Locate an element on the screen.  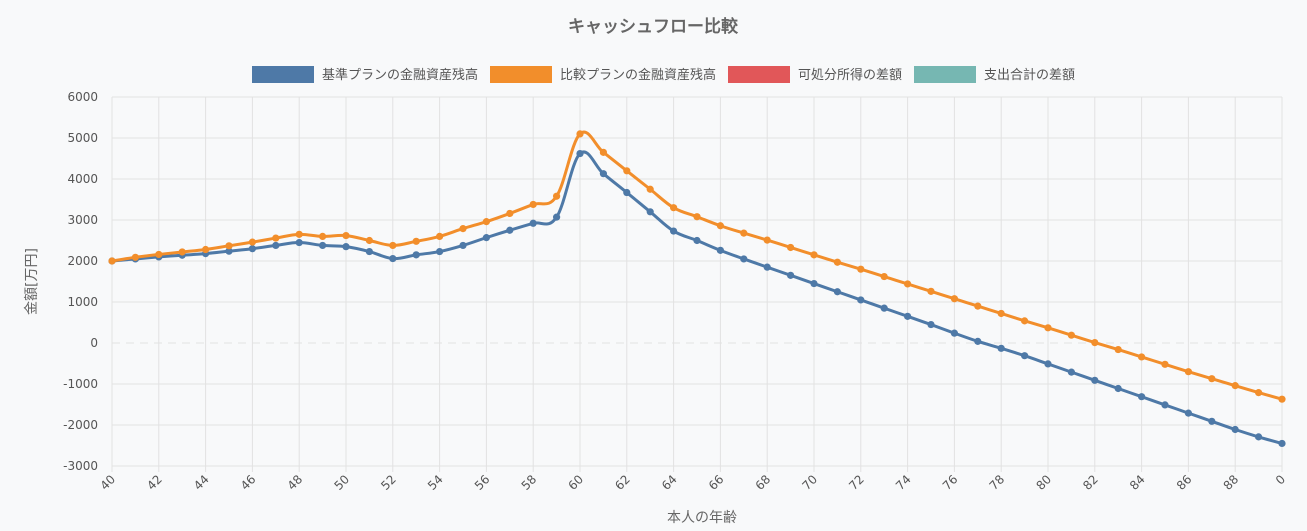
legend-item: 比較プランの金融資産残高 is located at coordinates (603, 74).